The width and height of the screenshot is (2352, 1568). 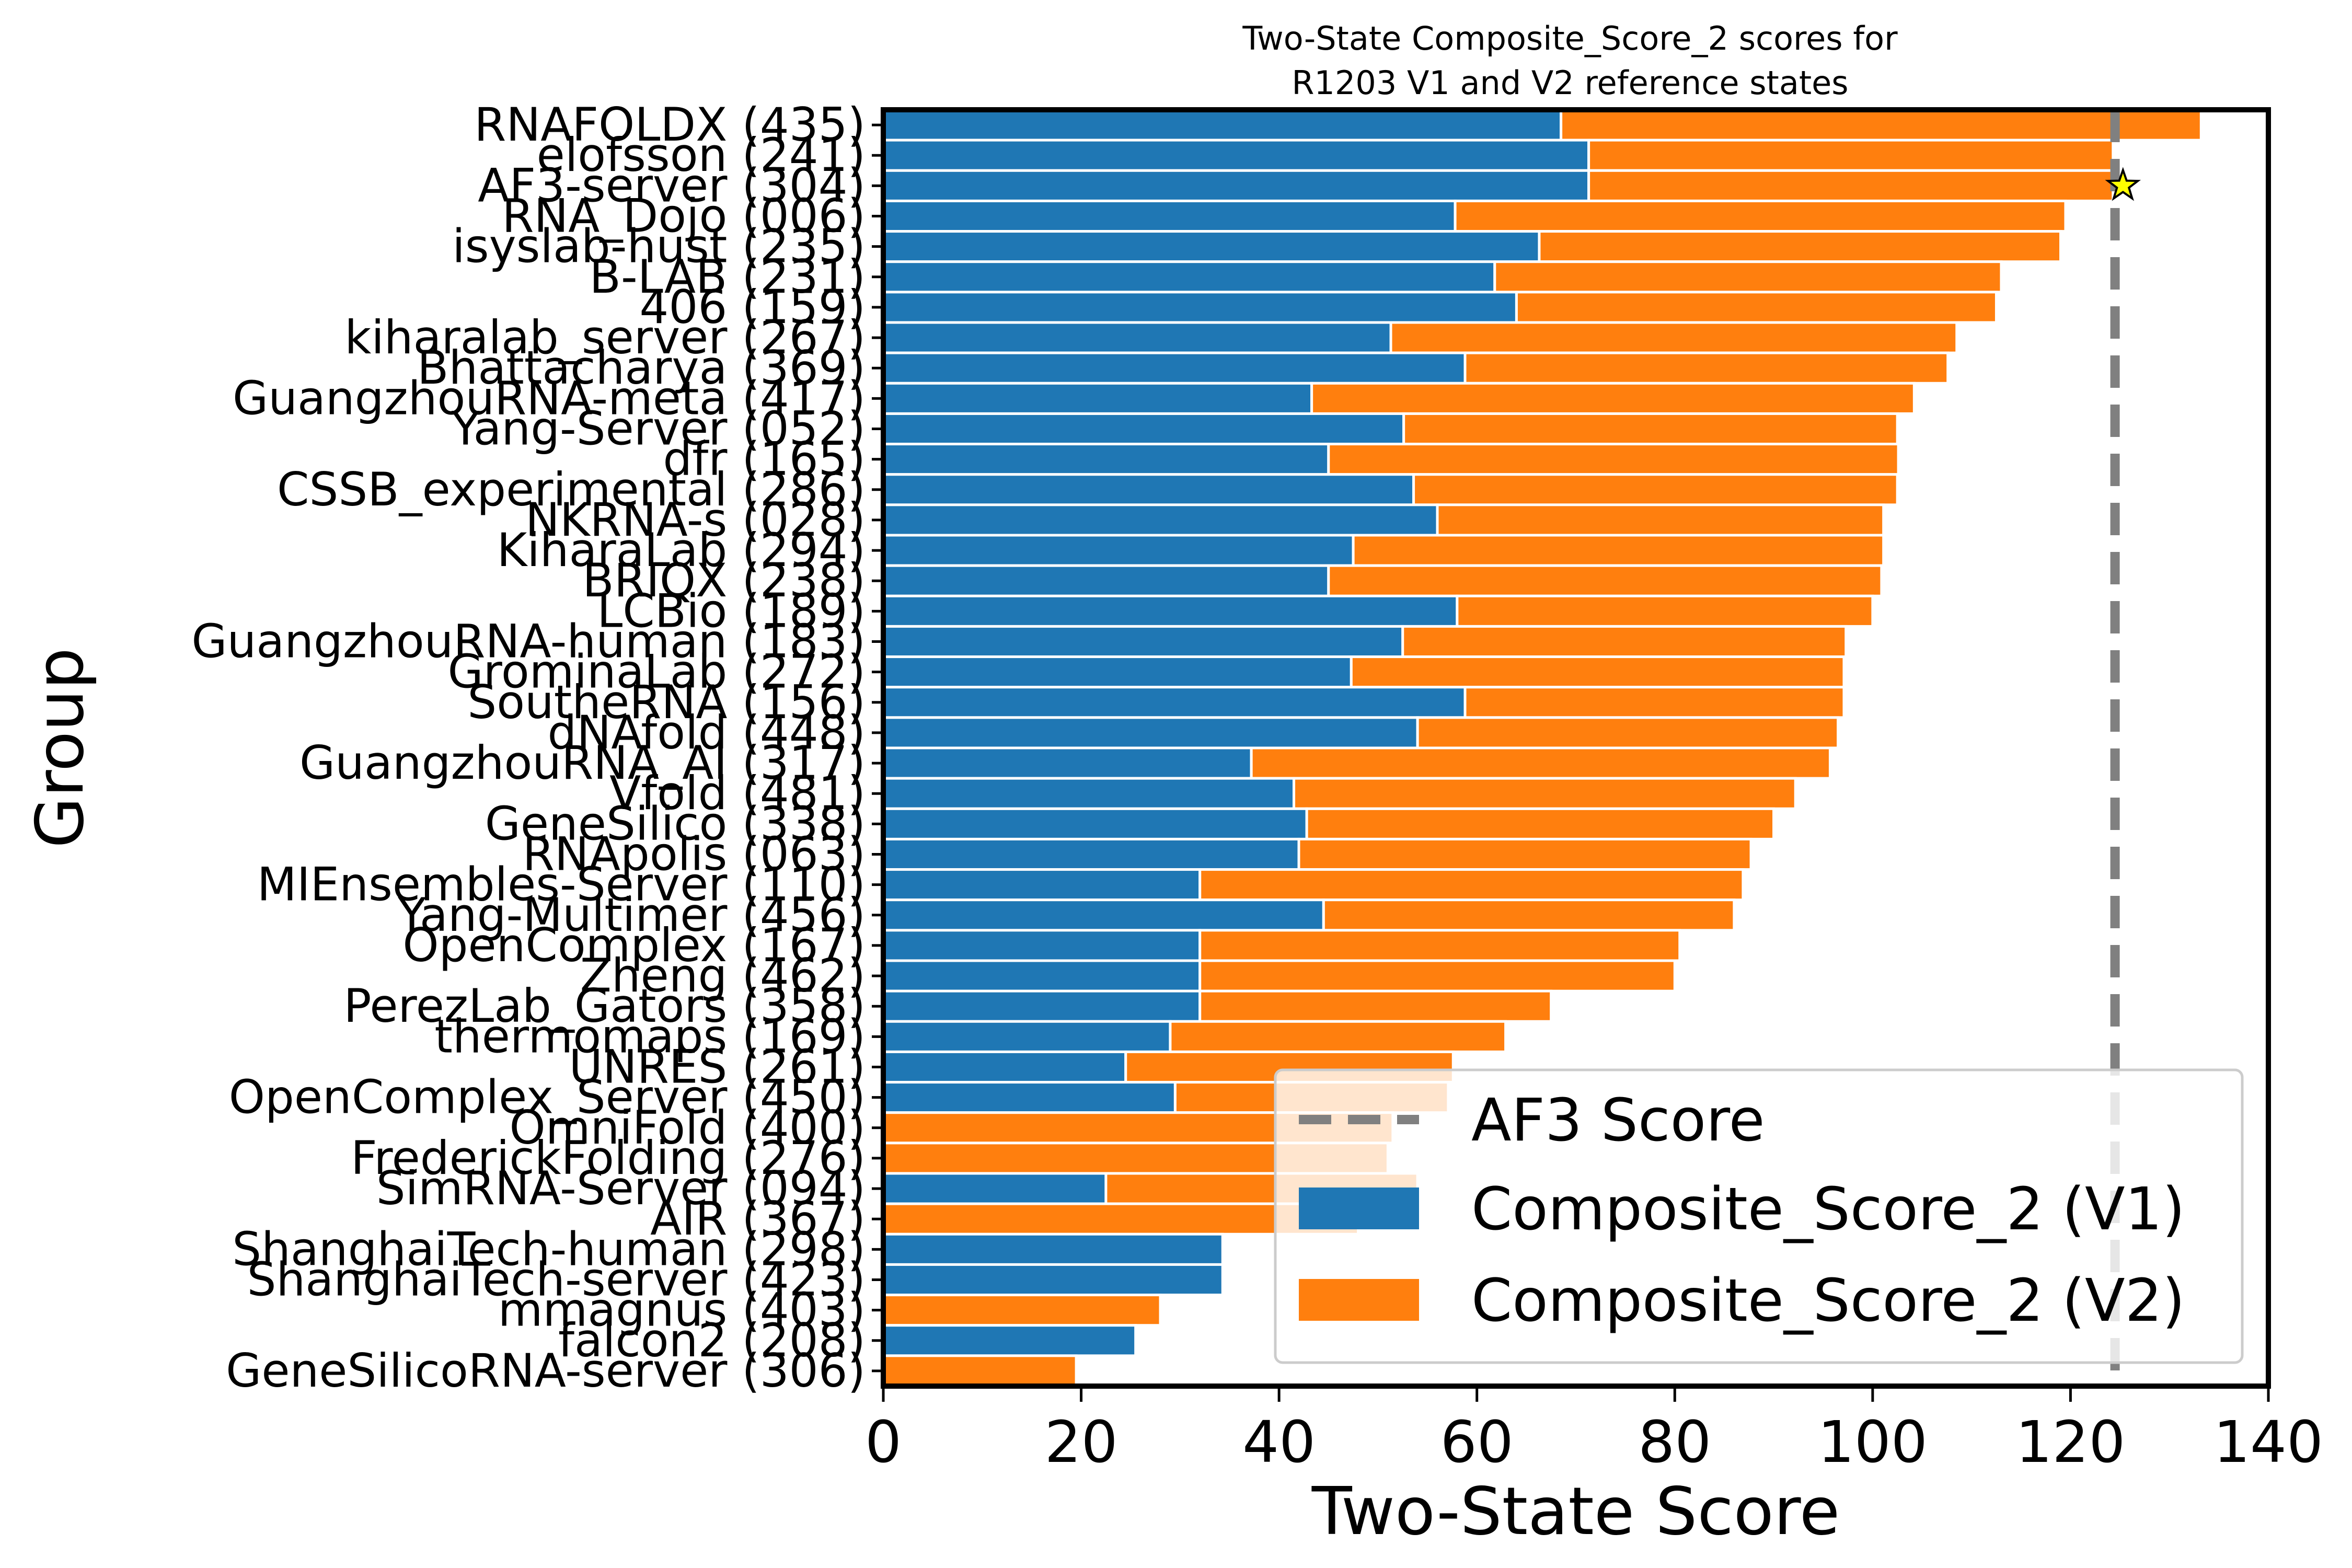 What do you see at coordinates (1594, 1430) in the screenshot?
I see `x-ticks: 0 20 40 60 80 100 120 140` at bounding box center [1594, 1430].